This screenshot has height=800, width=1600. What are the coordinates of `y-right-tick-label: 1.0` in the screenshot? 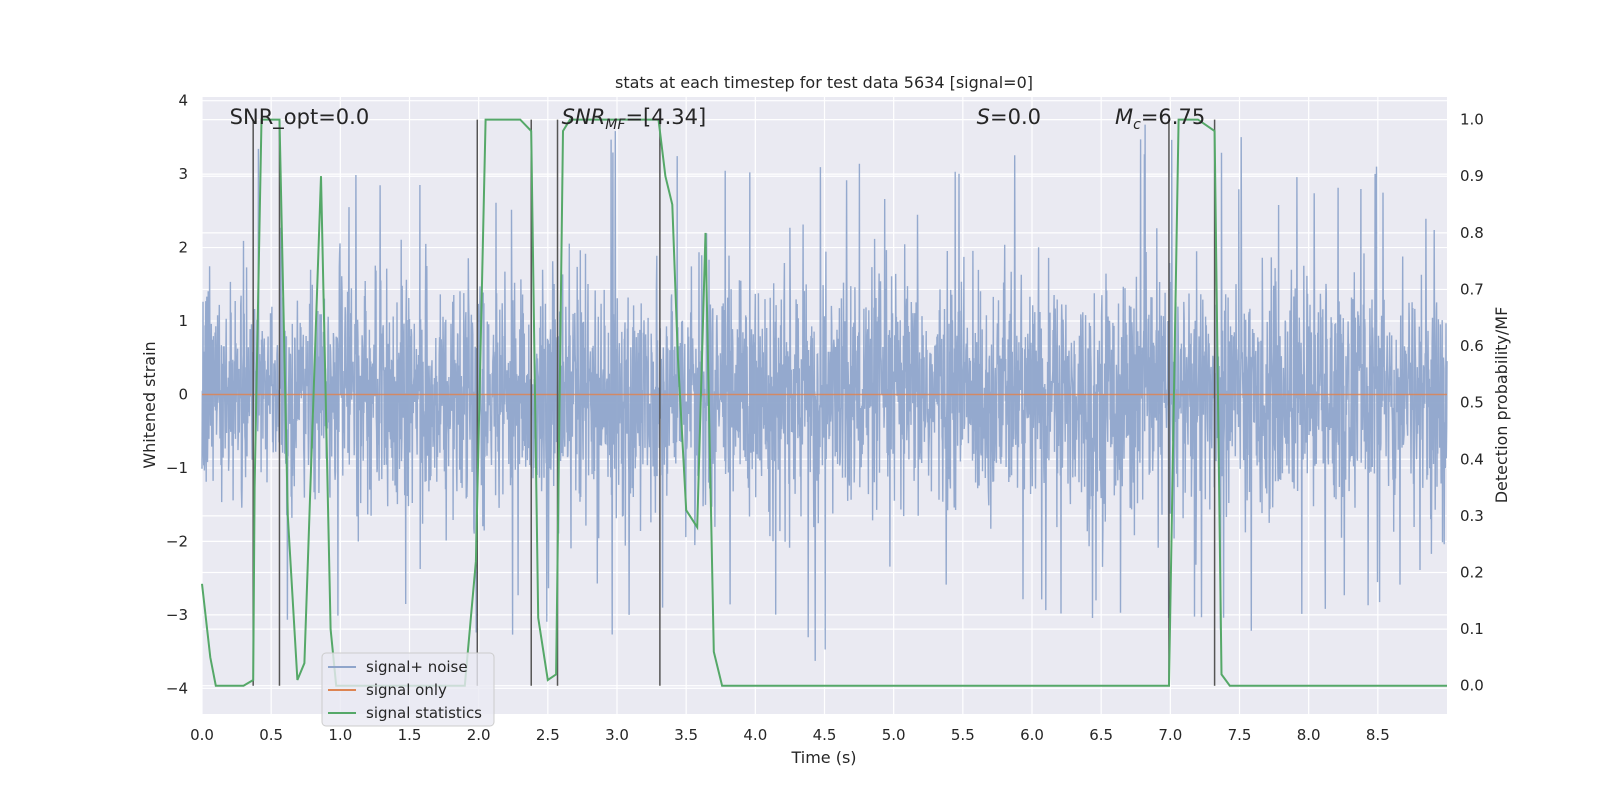 It's located at (1472, 120).